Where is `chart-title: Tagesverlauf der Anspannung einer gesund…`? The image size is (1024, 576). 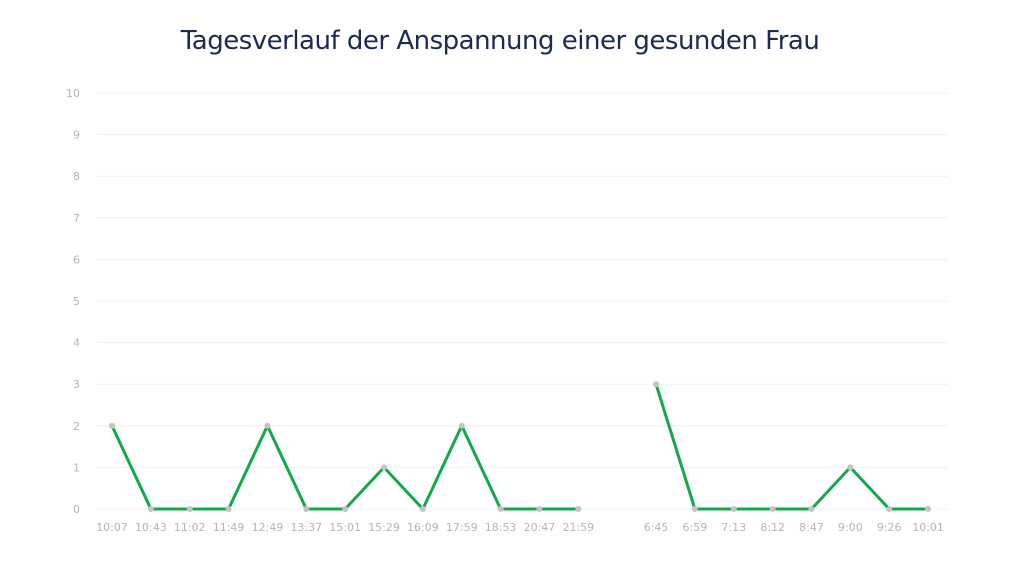 chart-title: Tagesverlauf der Anspannung einer gesund… is located at coordinates (500, 41).